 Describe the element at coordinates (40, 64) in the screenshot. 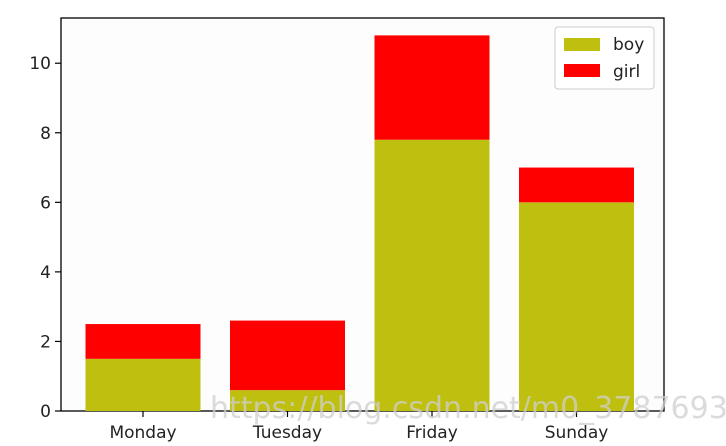

I see `y-tick-label: 10` at that location.